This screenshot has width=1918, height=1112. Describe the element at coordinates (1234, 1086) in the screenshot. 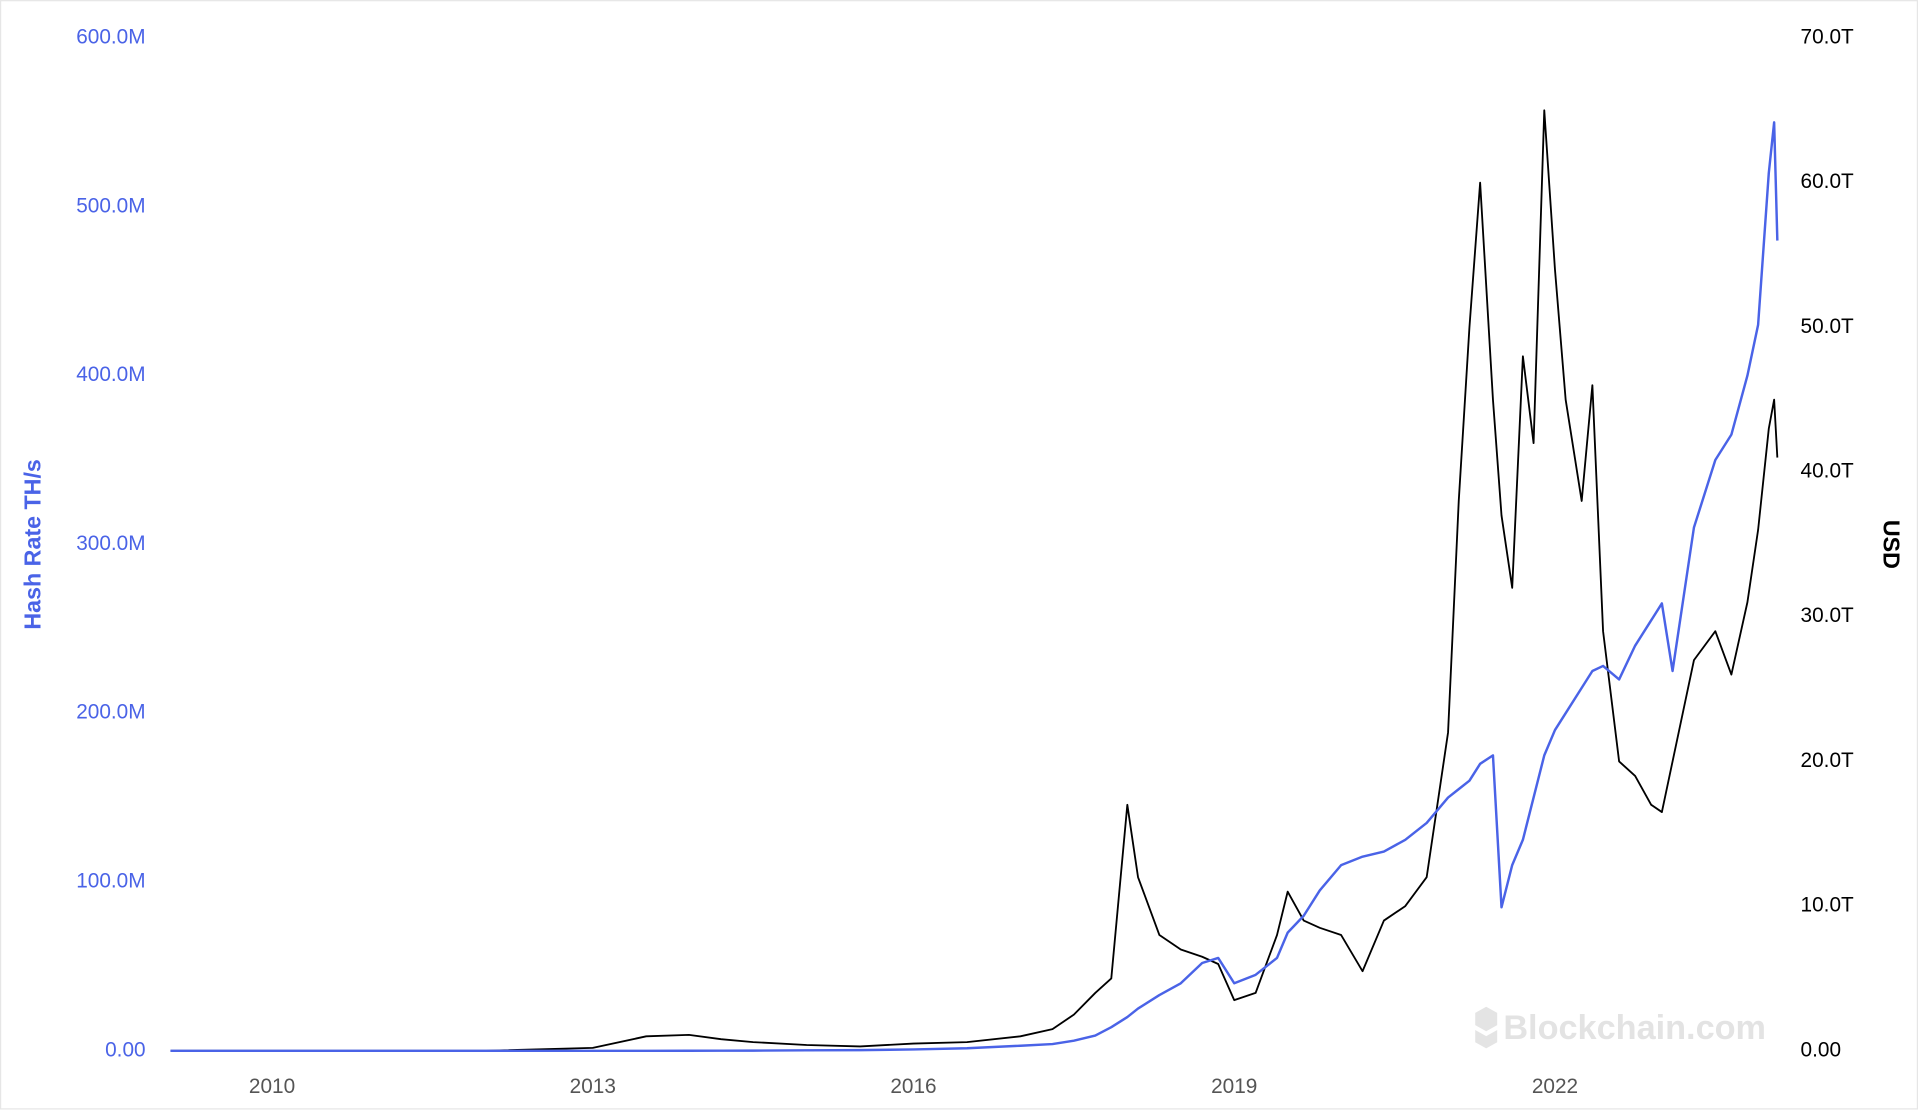

I see `x-tick-label: 2019` at that location.